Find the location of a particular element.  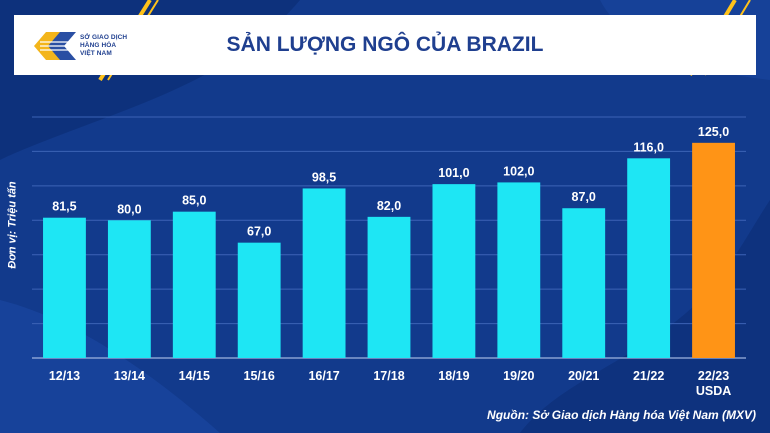

x-tick-label: 21/22 is located at coordinates (648, 376).